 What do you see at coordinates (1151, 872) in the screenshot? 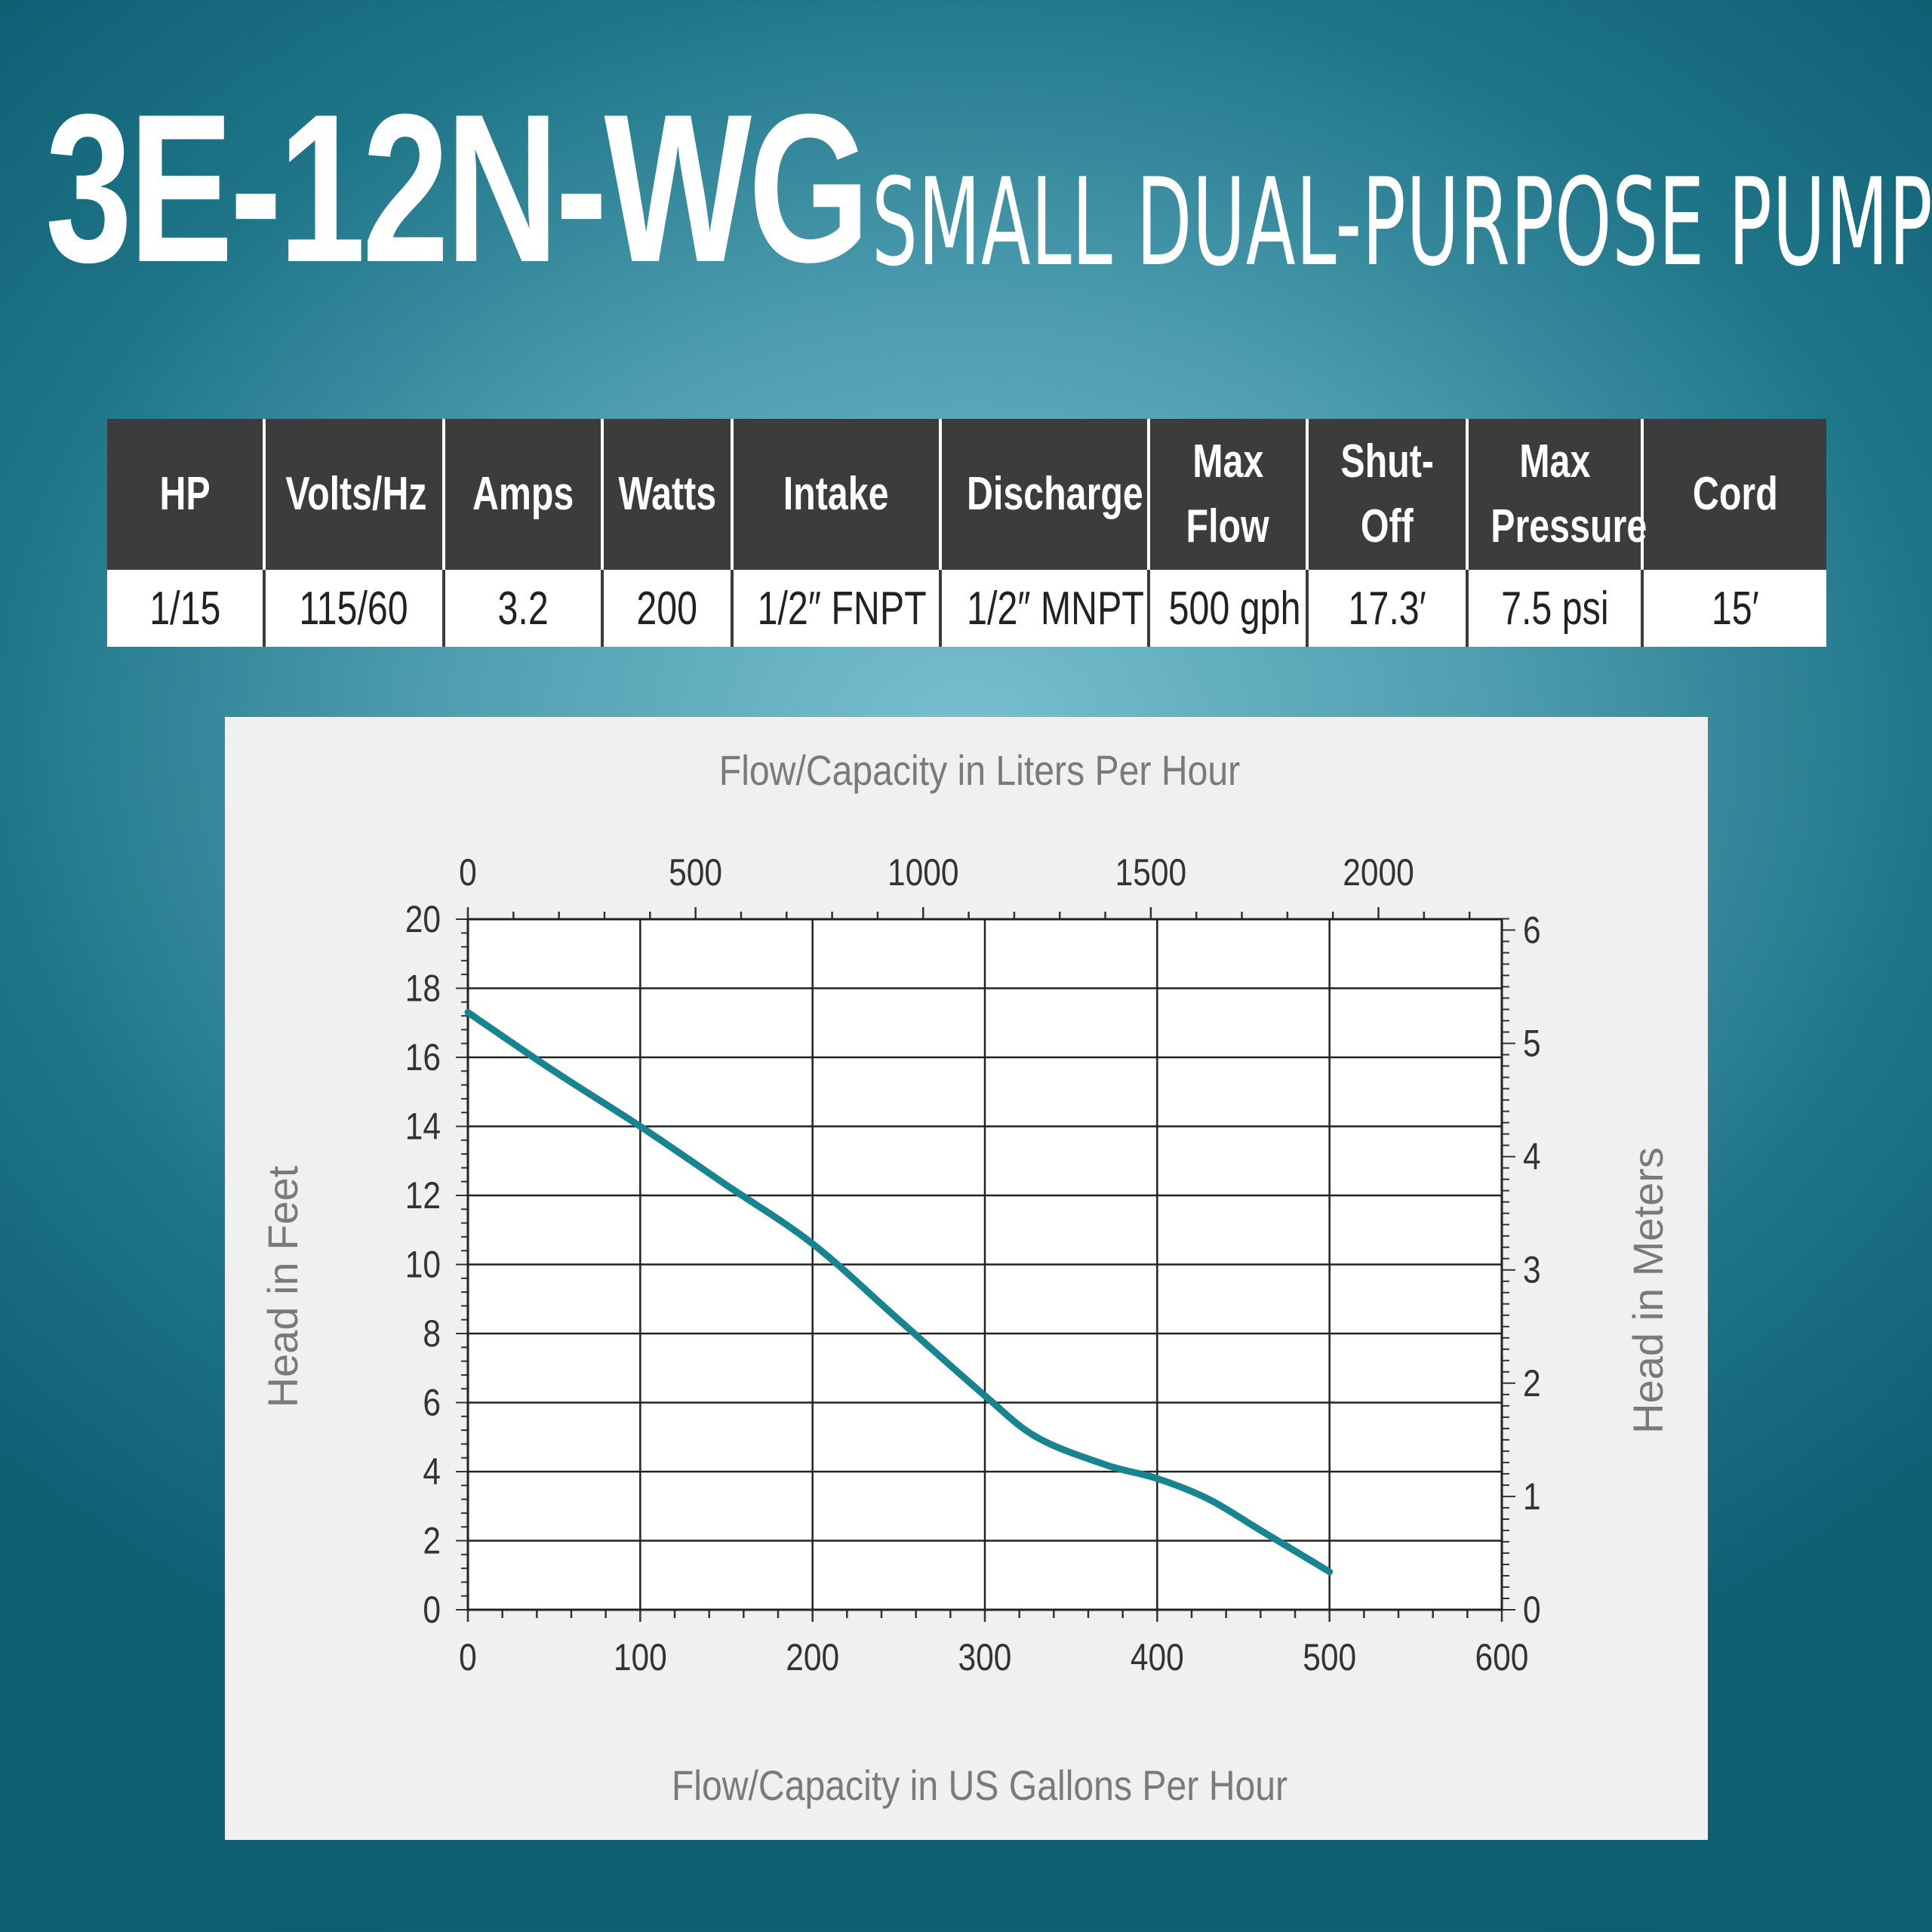
I see `top-tick-label: 1500` at bounding box center [1151, 872].